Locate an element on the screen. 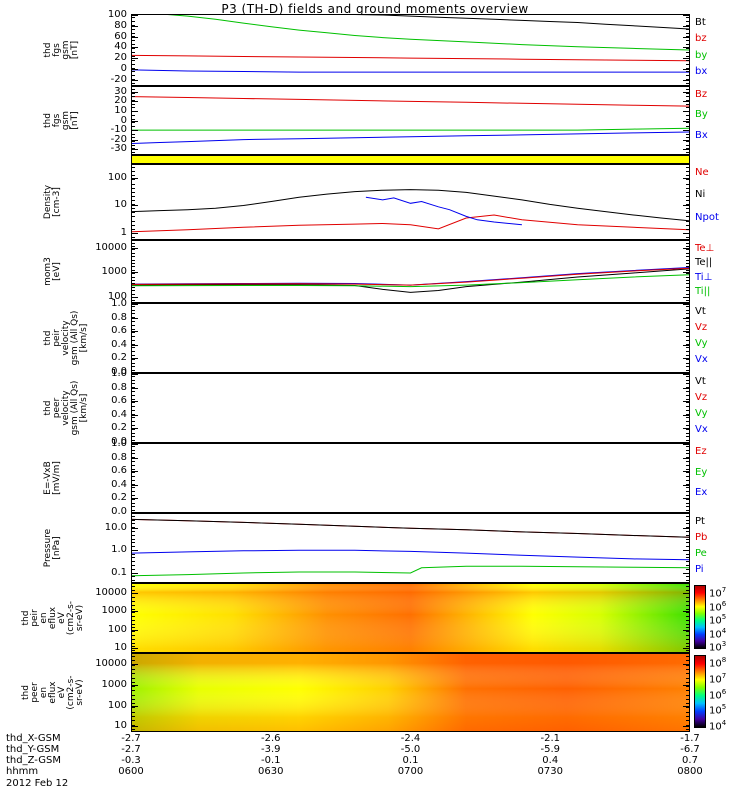  ytick-peer-velocity-0: 1.0 is located at coordinates (119, 373).